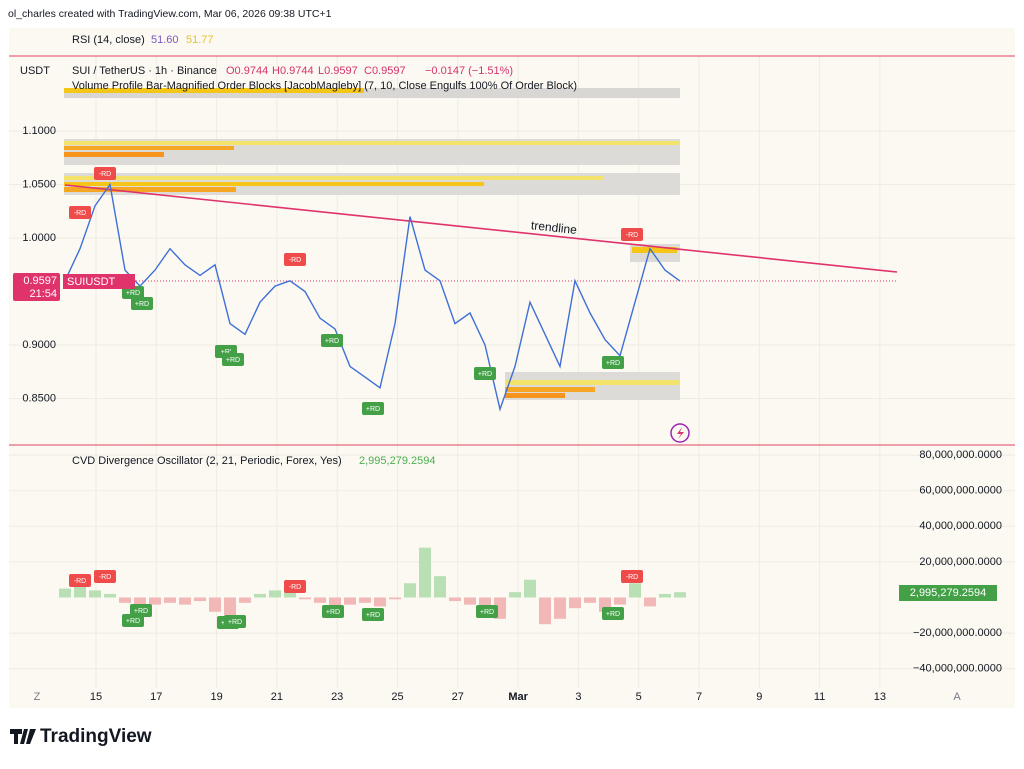 This screenshot has width=1024, height=769. What do you see at coordinates (35, 71) in the screenshot?
I see `currency: USDT` at bounding box center [35, 71].